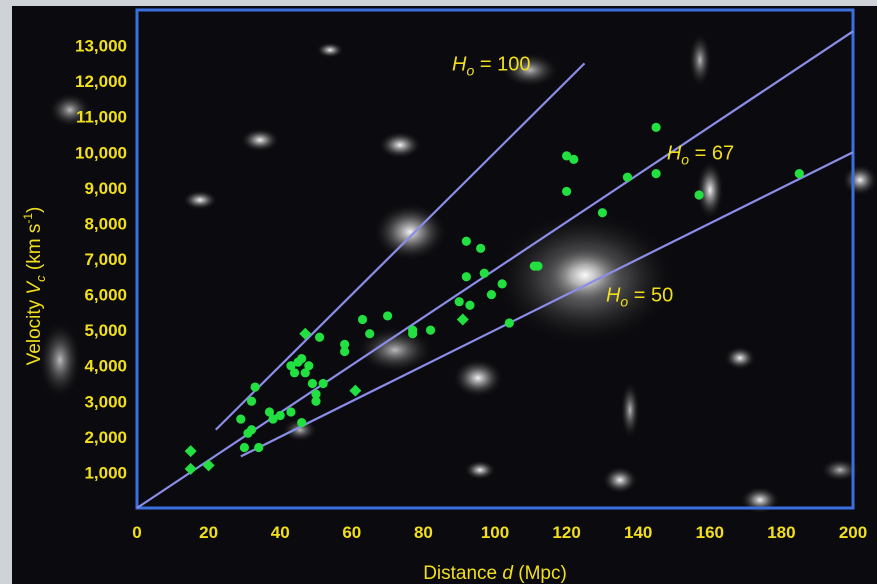  I want to click on x-tick-label: 0, so click(136, 532).